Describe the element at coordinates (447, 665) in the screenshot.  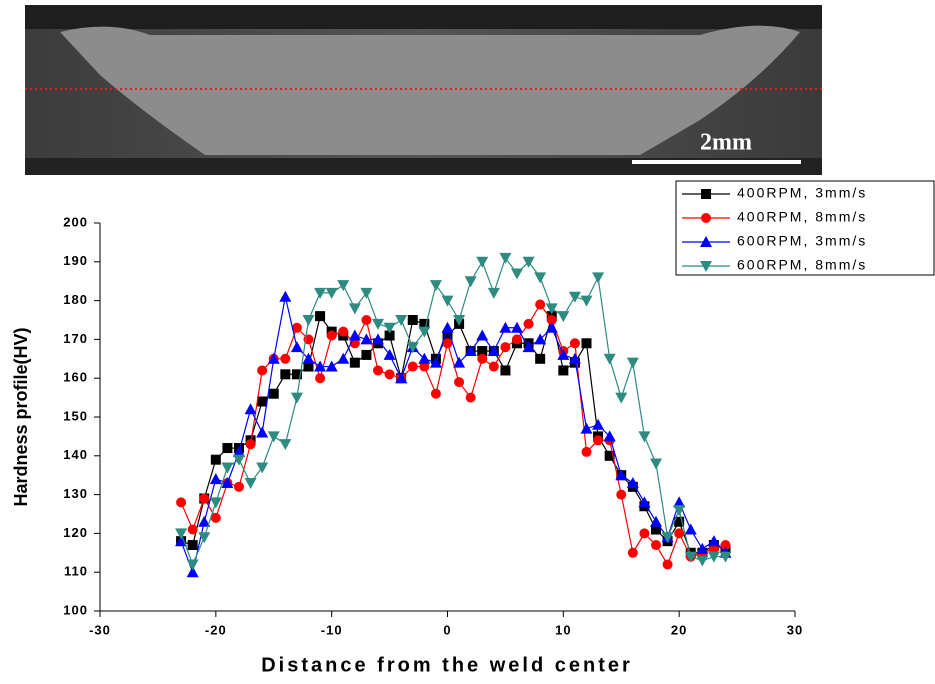
I see `x-axis-title: Distance from the weld center` at that location.